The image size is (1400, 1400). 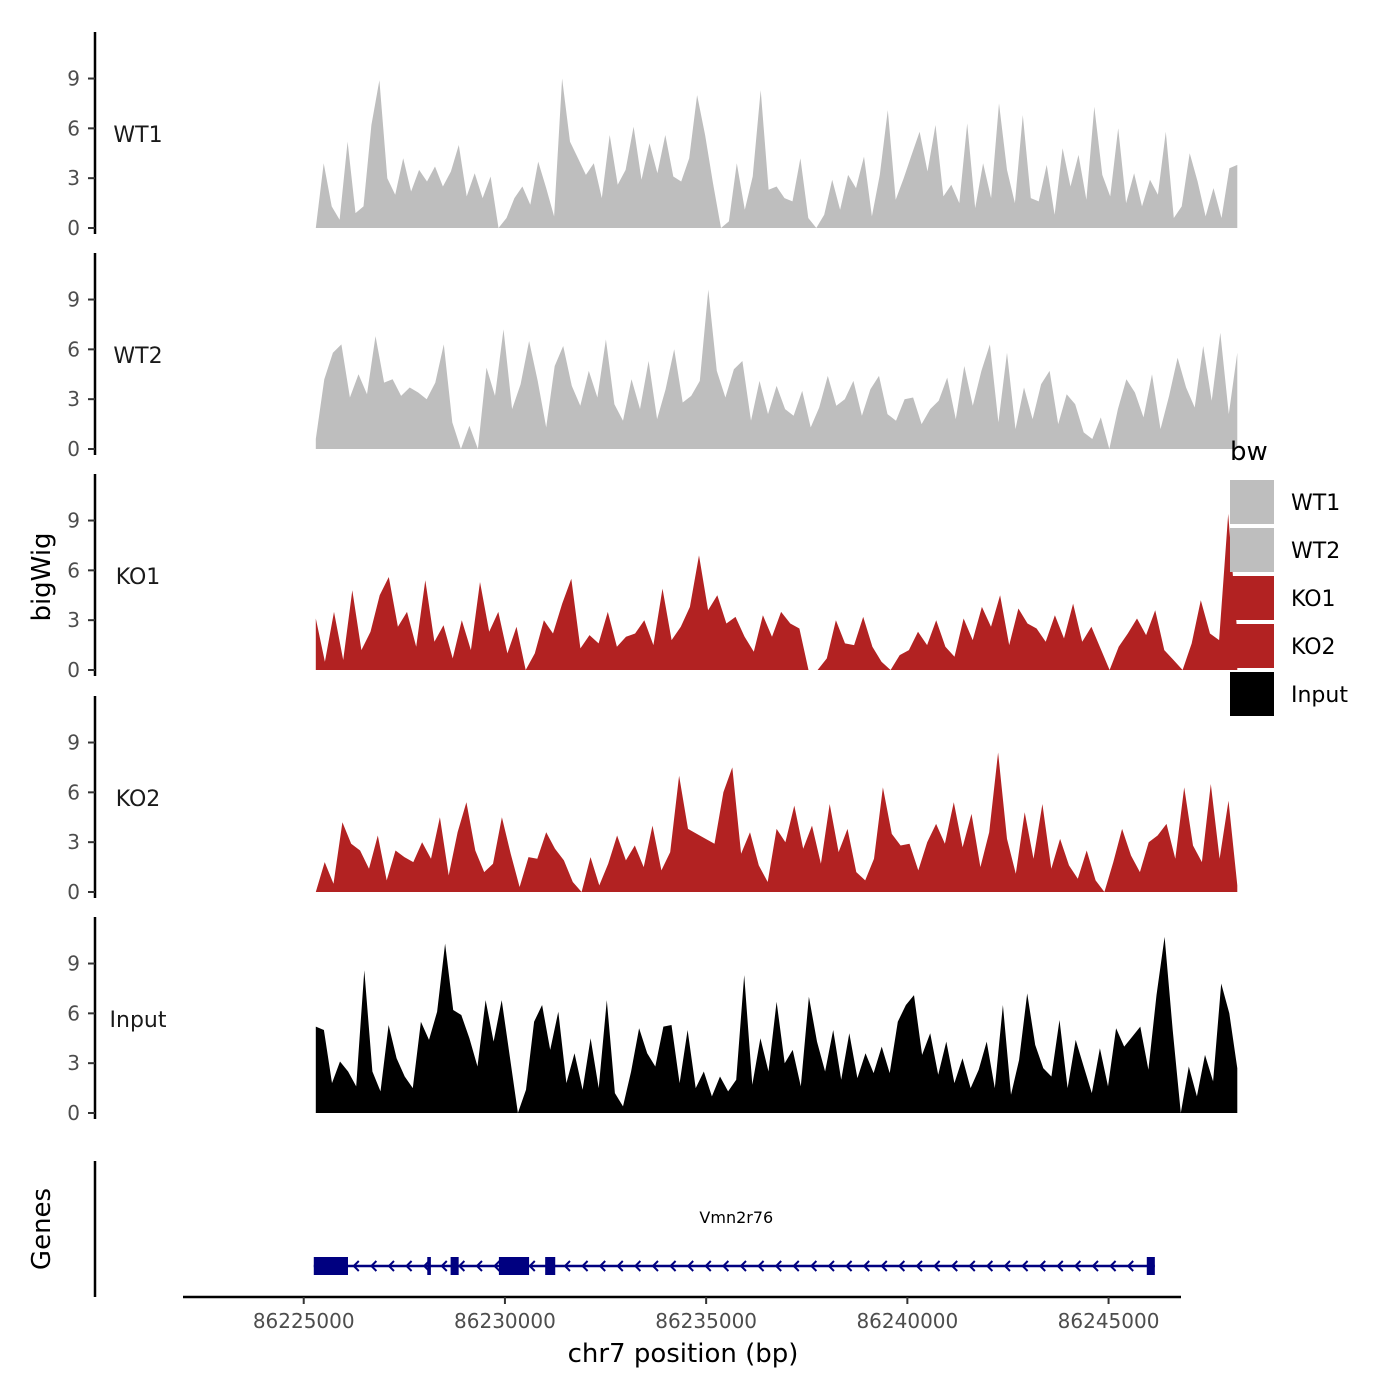 What do you see at coordinates (505, 1321) in the screenshot?
I see `x-tick-label-86230000: 86230000` at bounding box center [505, 1321].